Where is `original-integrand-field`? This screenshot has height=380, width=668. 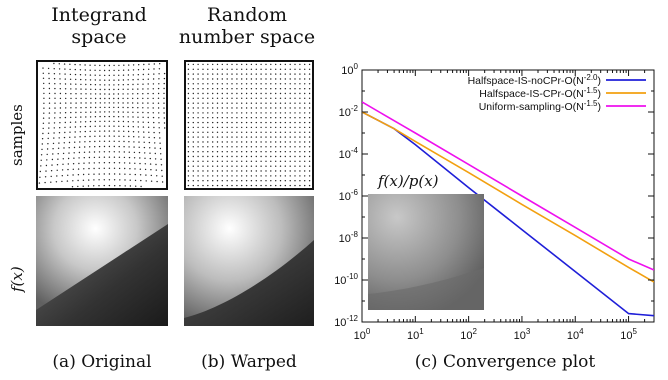
original-integrand-field is located at coordinates (102, 261).